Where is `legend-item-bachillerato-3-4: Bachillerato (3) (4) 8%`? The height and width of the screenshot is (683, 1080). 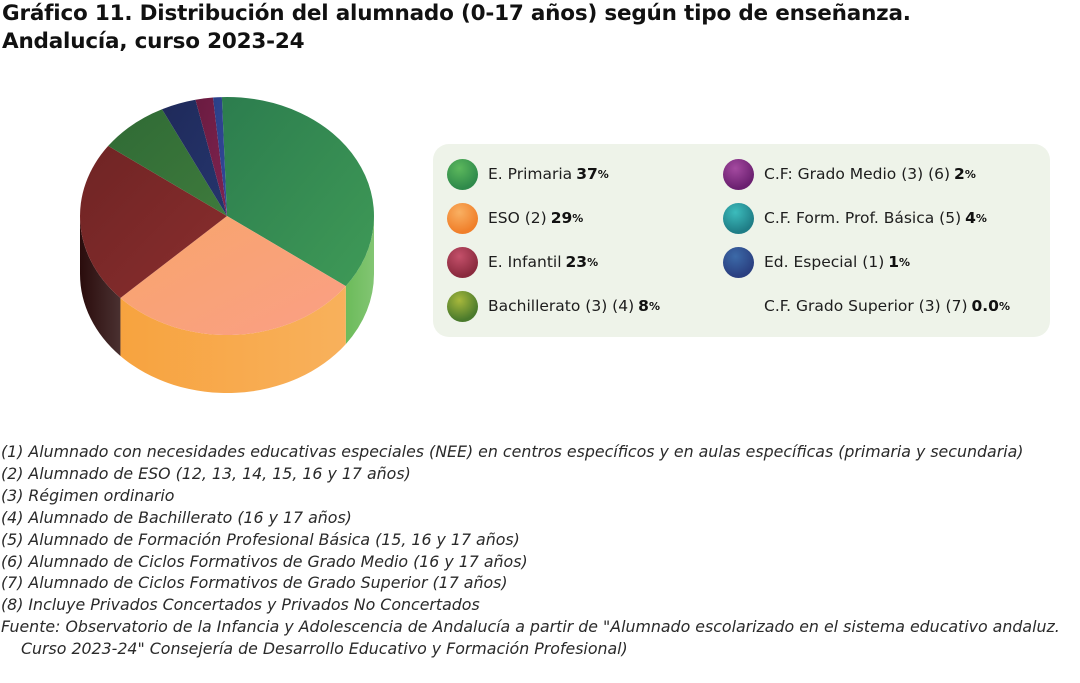
legend-item-bachillerato-3-4: Bachillerato (3) (4) 8% is located at coordinates (553, 306).